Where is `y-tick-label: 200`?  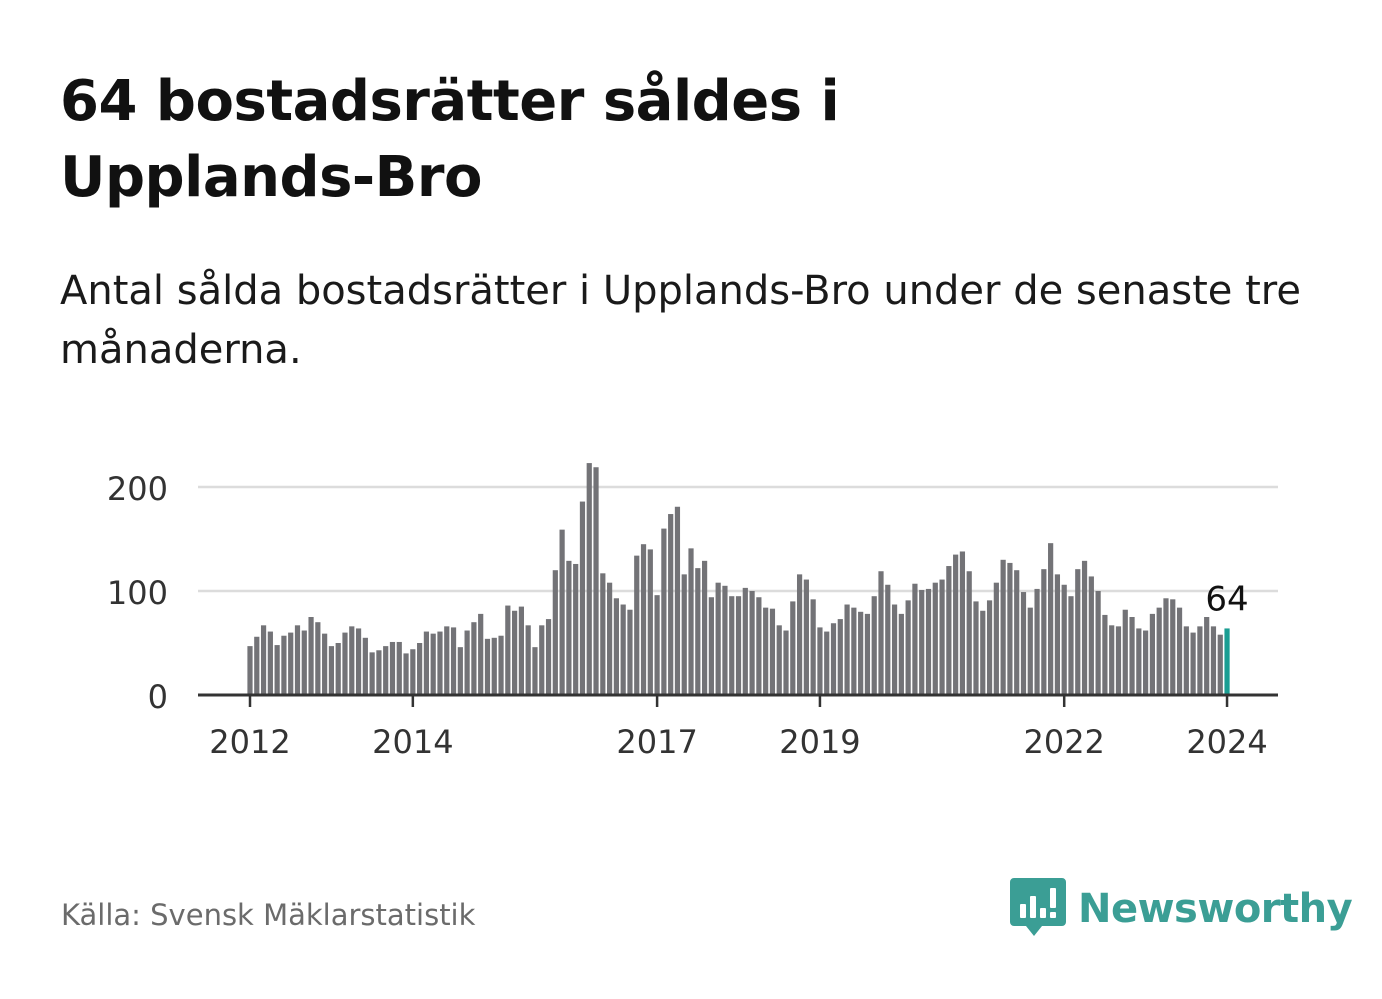
y-tick-label: 200 is located at coordinates (137, 489).